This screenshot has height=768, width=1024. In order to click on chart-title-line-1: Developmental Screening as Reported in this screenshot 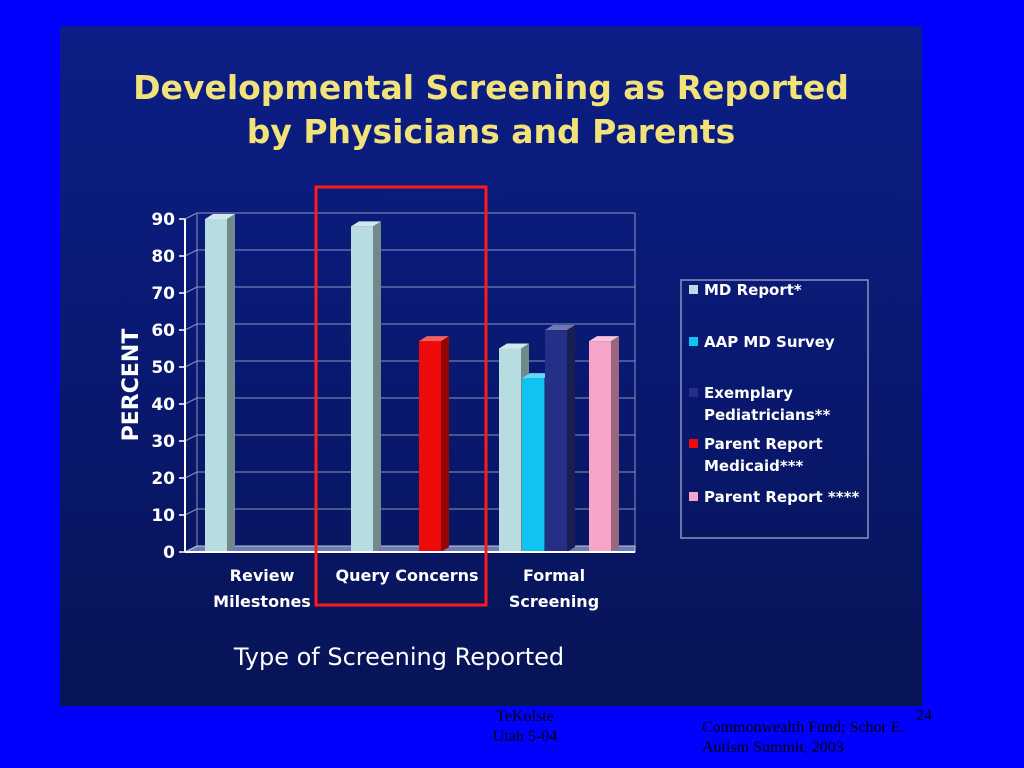, I will do `click(491, 87)`.